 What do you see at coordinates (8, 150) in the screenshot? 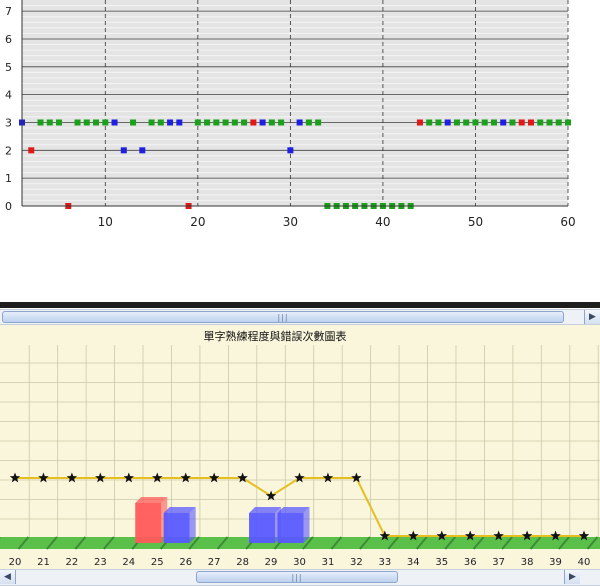
I see `y-tick-label: 2` at bounding box center [8, 150].